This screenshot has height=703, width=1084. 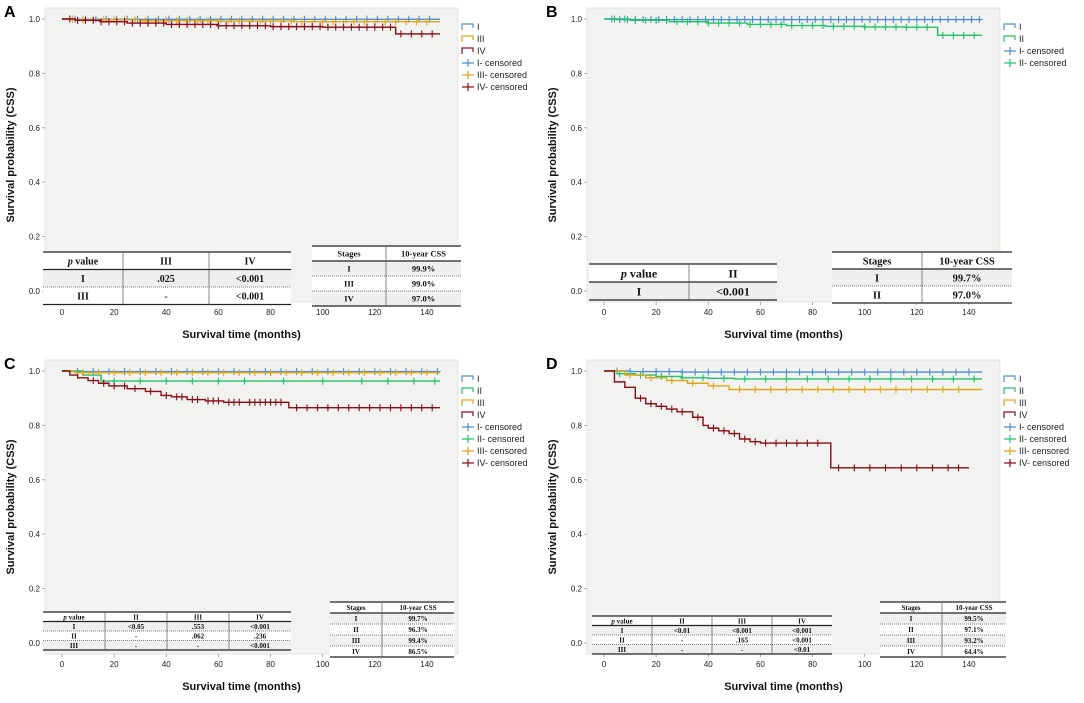 I want to click on x-tick-label: 20, so click(x=114, y=312).